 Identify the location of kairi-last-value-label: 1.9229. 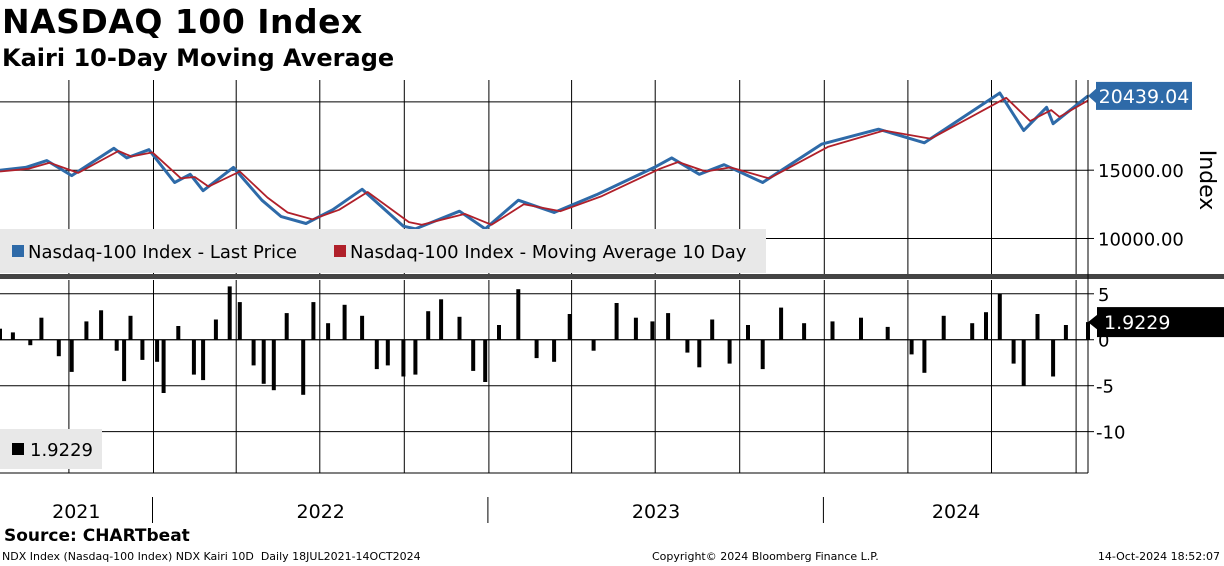
(1137, 323).